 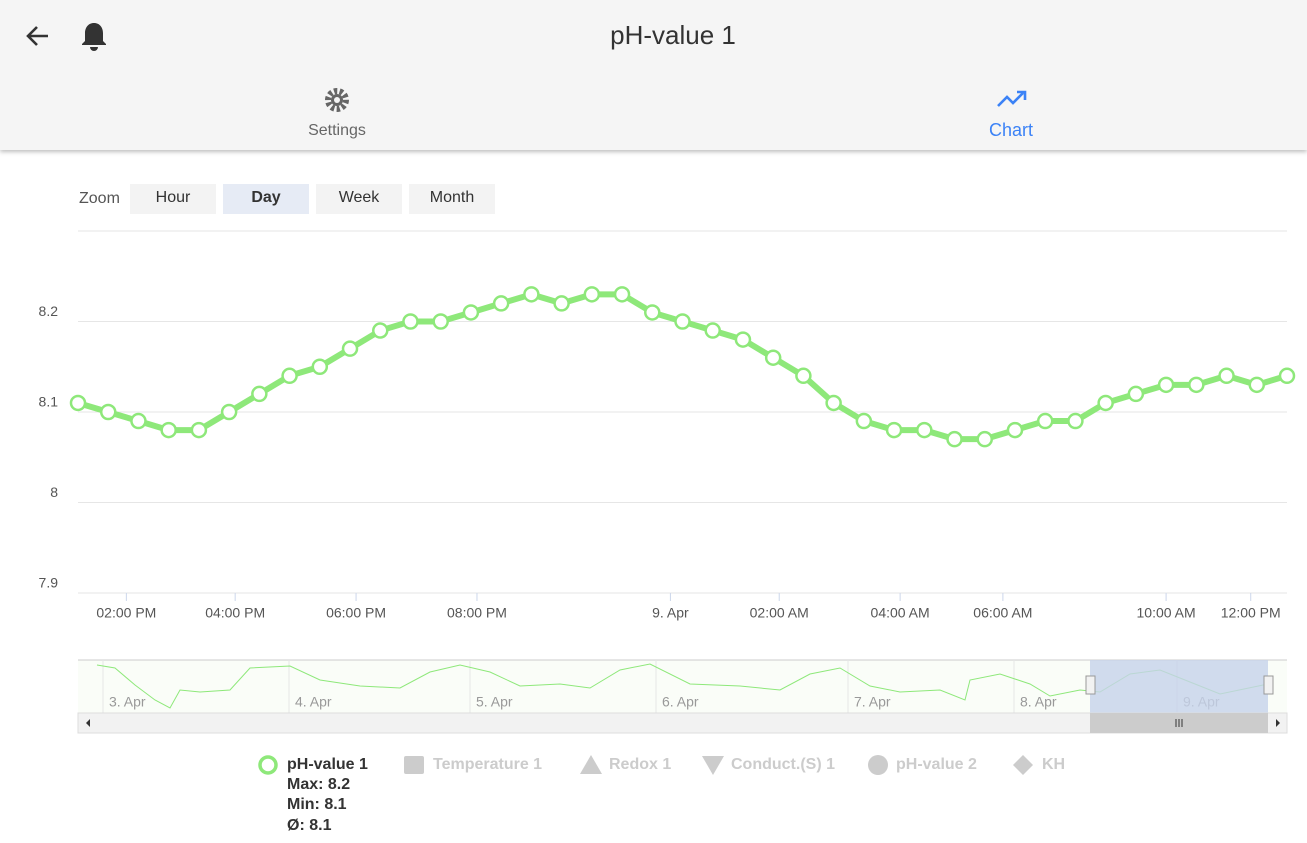 I want to click on chart-tab: Chart, so click(x=1011, y=115).